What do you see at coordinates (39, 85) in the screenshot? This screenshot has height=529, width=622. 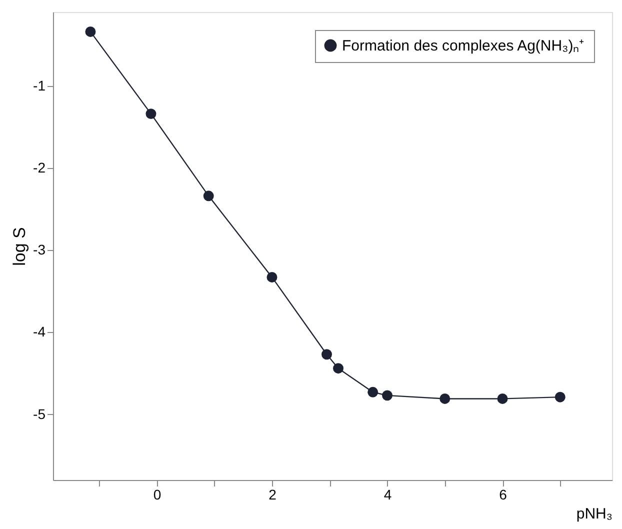 I see `y-tick-label: -1` at bounding box center [39, 85].